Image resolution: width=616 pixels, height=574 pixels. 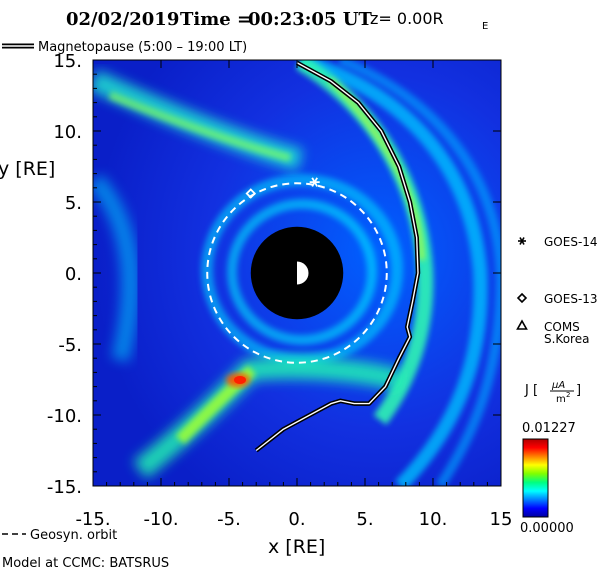 What do you see at coordinates (364, 519) in the screenshot?
I see `x-tick-label-5: 5.` at bounding box center [364, 519].